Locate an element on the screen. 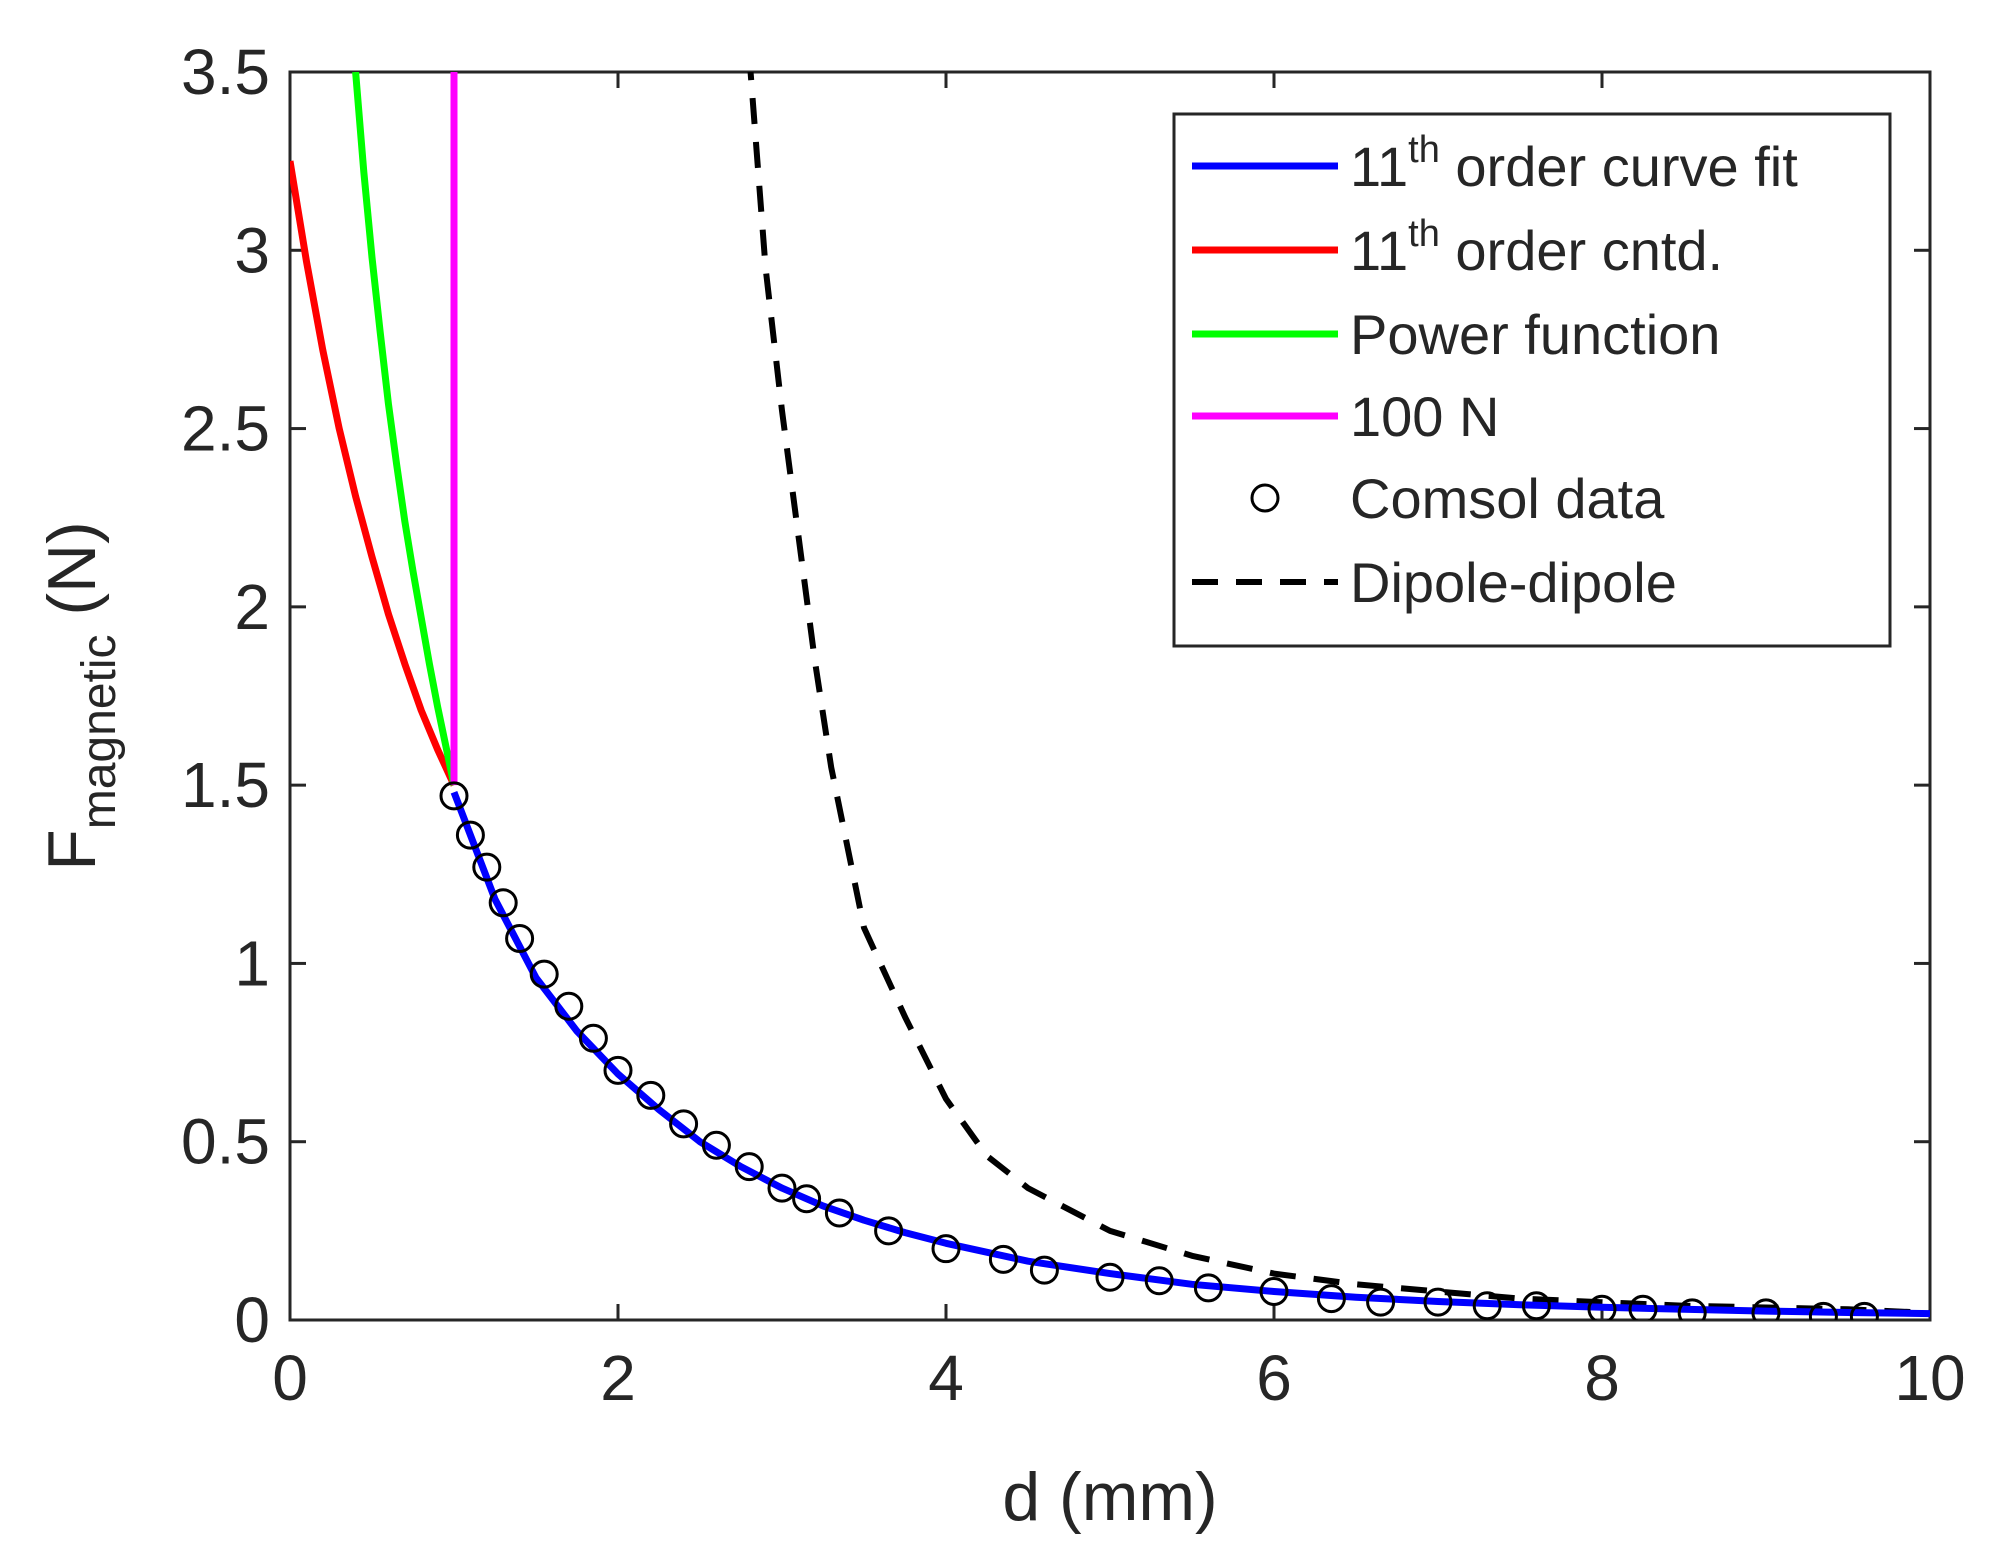  x-tick-labels: 0 2 4 6 8 10 is located at coordinates (1118, 1378).